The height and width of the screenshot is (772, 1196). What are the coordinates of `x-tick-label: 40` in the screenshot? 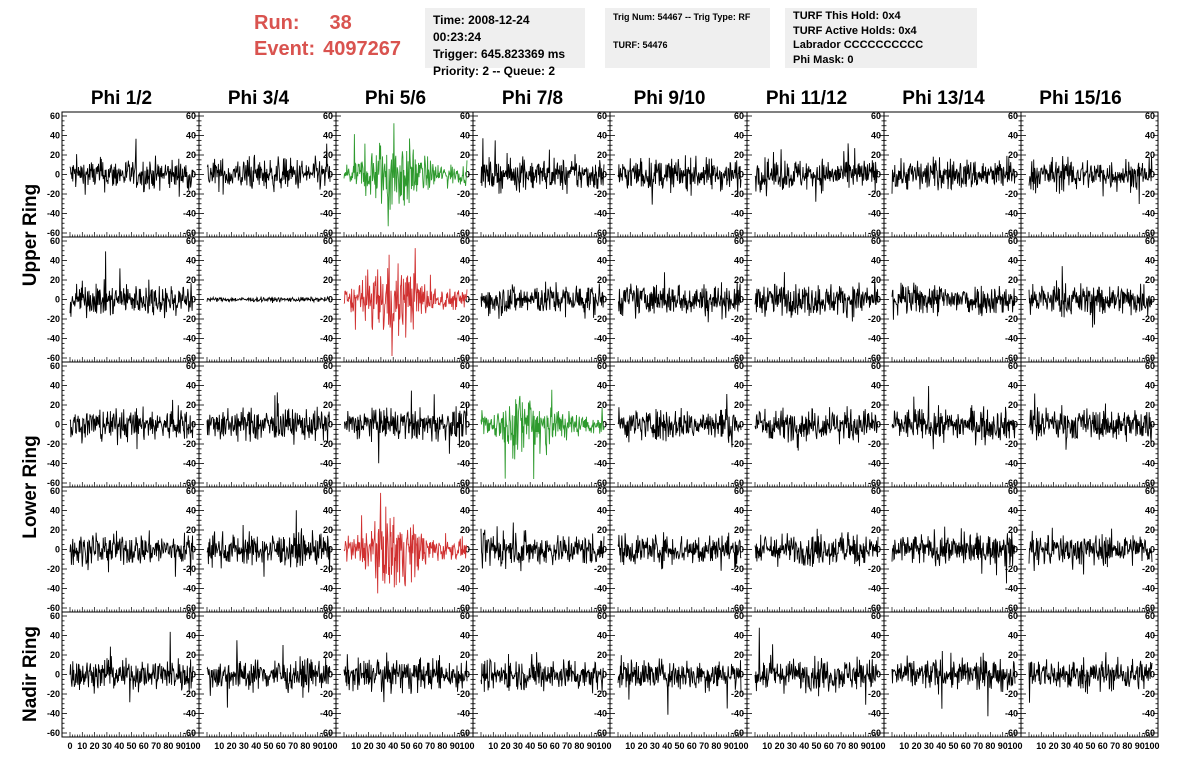 It's located at (941, 746).